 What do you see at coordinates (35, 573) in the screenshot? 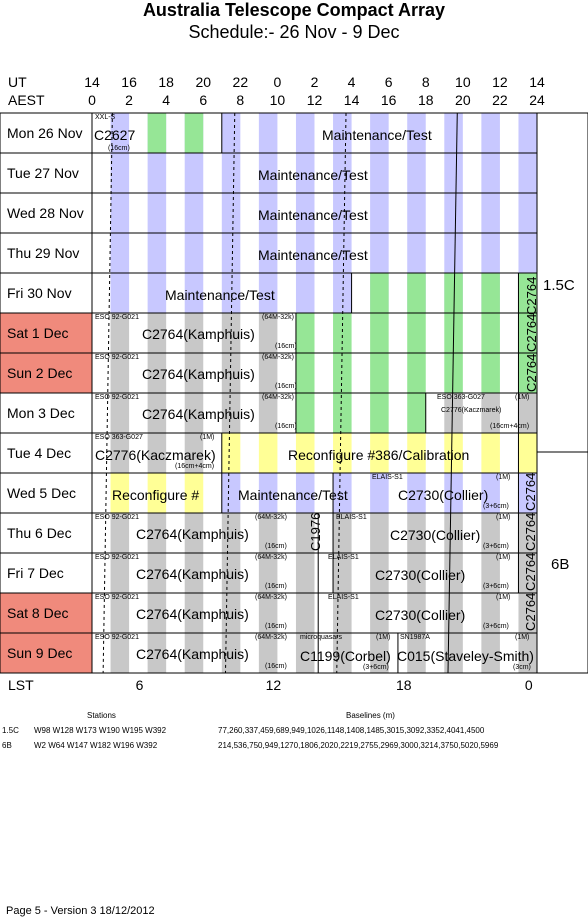
I see `day-label: Fri 7 Dec` at bounding box center [35, 573].